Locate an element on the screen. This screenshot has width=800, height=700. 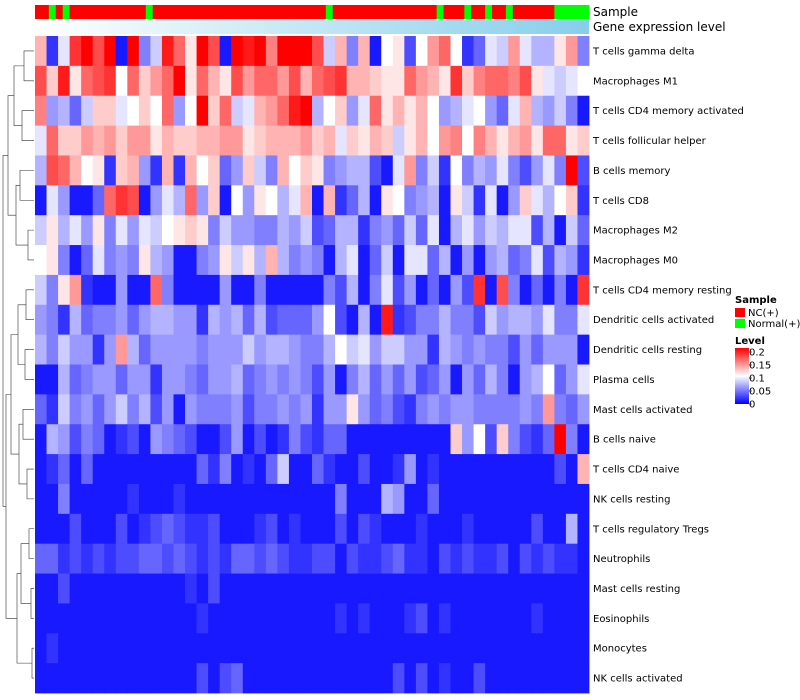
row-label: Mast cells resting is located at coordinates (636, 589).